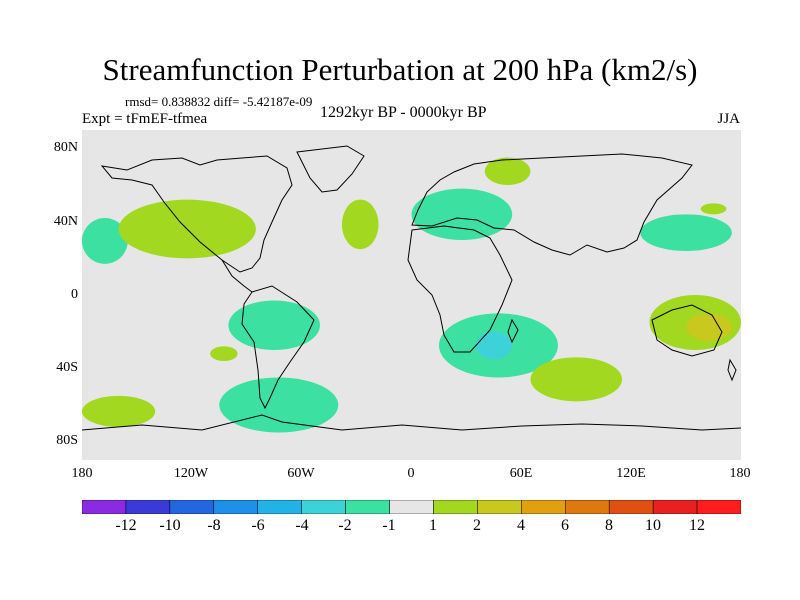 Image resolution: width=800 pixels, height=600 pixels. Describe the element at coordinates (411, 473) in the screenshot. I see `x-tick-label: 0` at that location.